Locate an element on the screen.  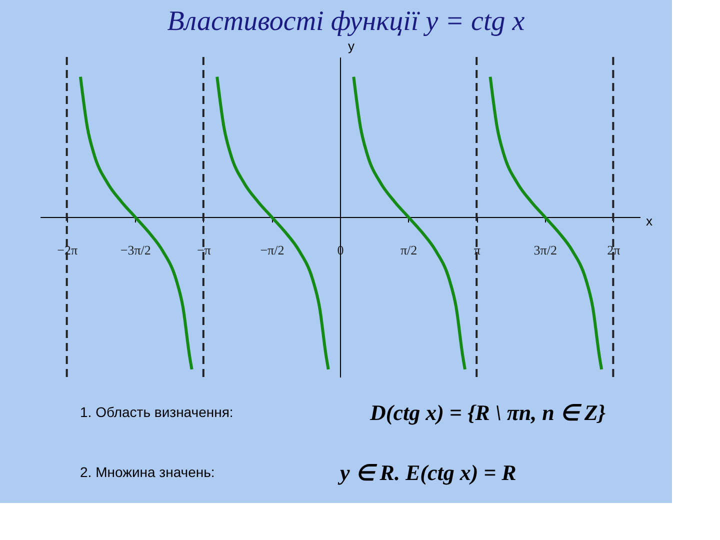
x-tick-label: −π is located at coordinates (204, 250).